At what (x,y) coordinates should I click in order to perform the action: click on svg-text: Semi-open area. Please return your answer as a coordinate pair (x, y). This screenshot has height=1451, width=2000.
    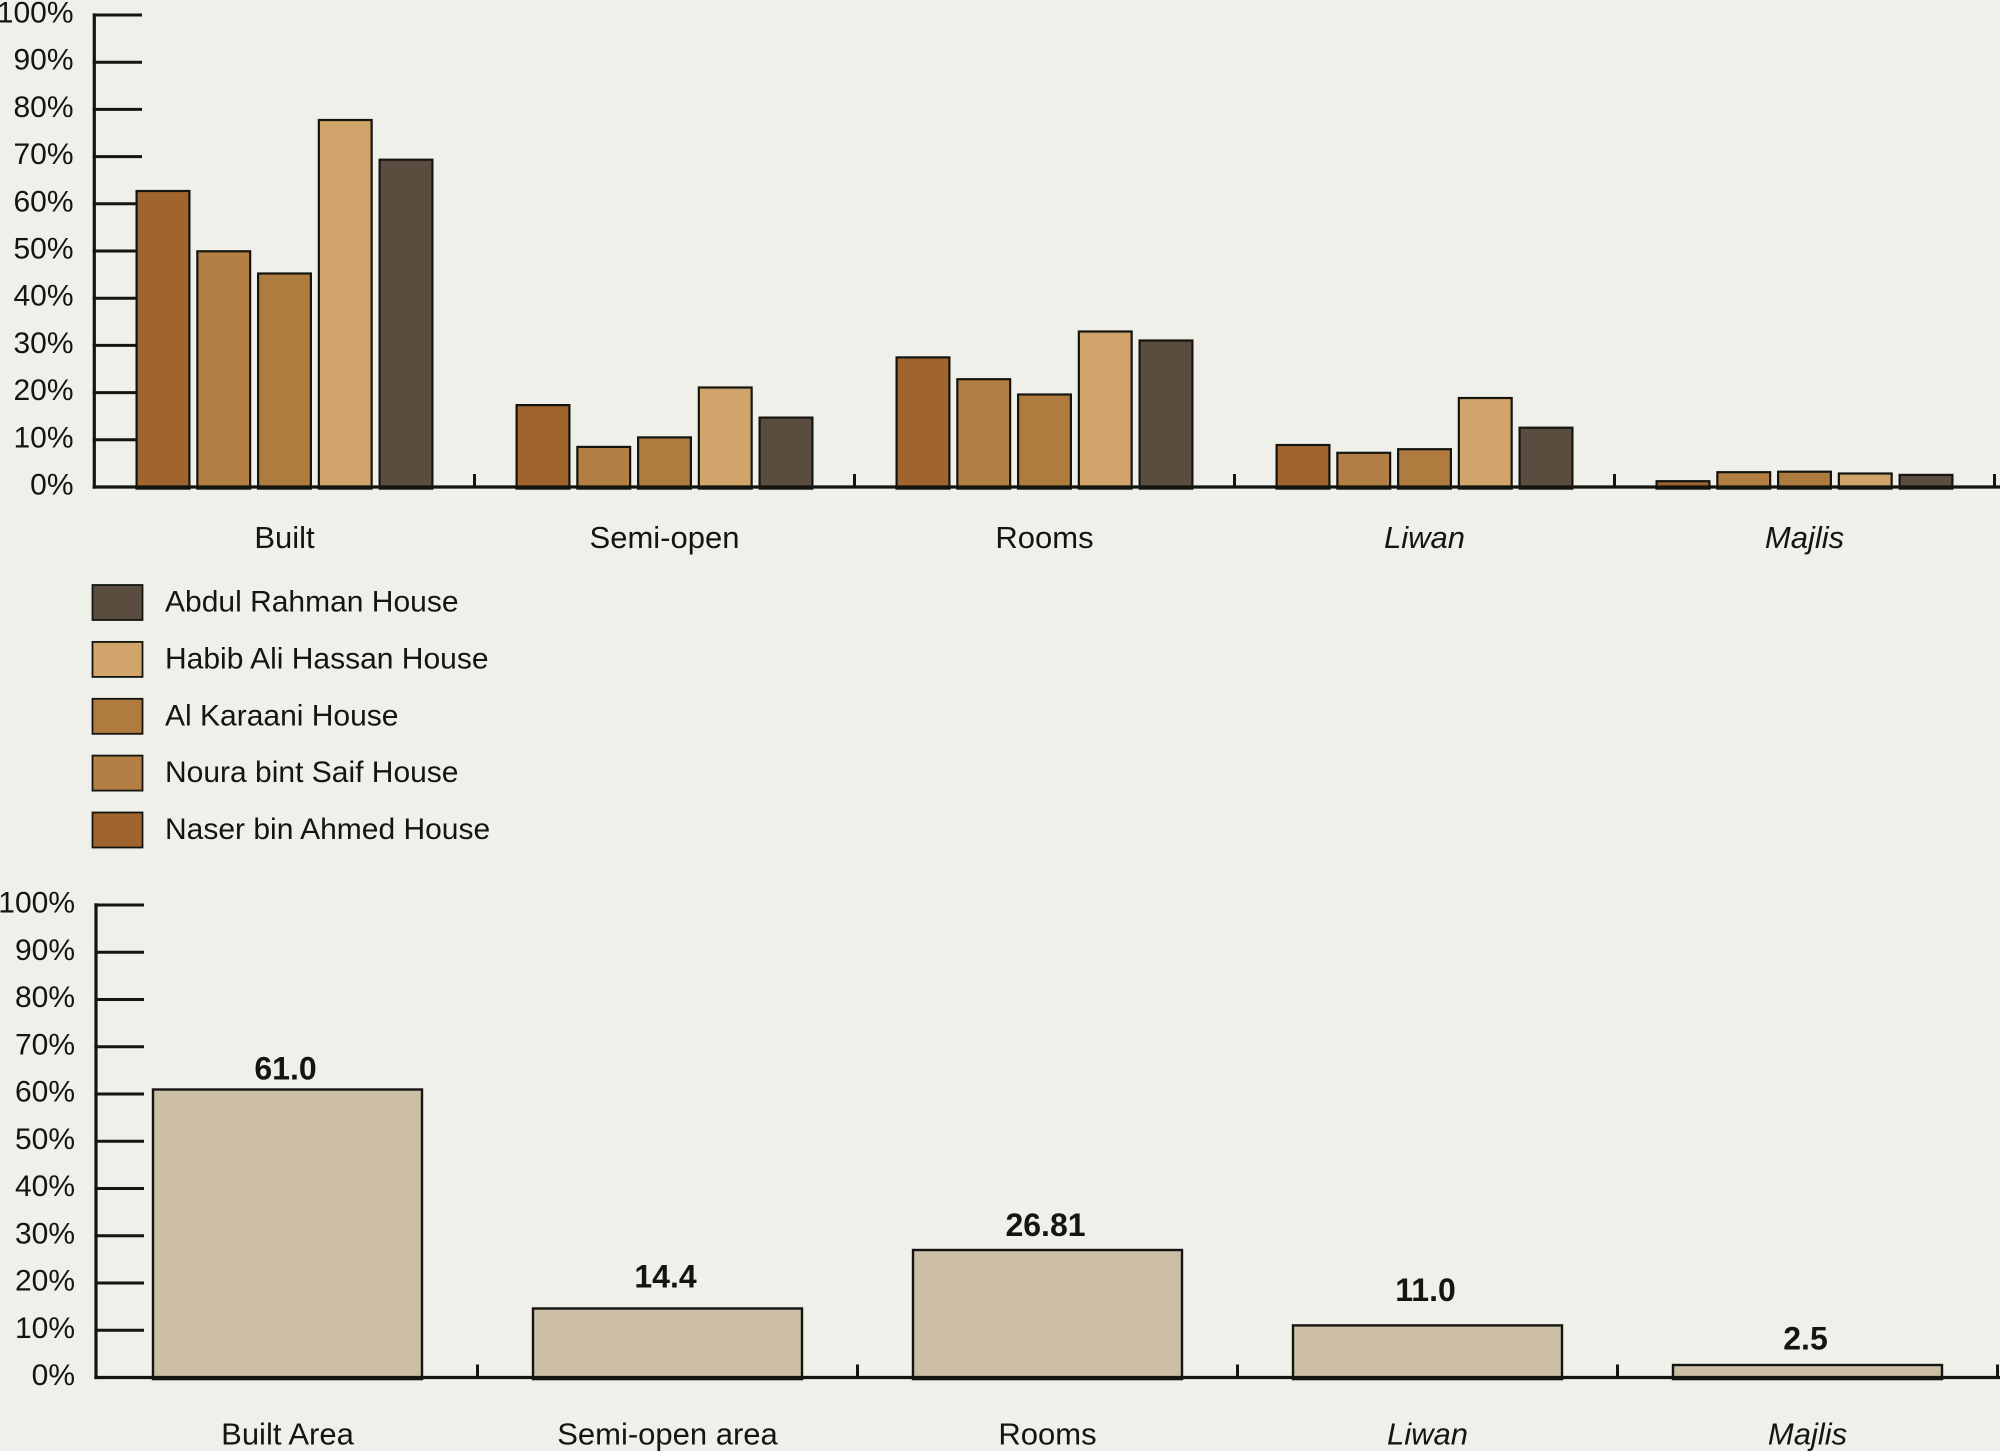
    Looking at the image, I should click on (667, 1433).